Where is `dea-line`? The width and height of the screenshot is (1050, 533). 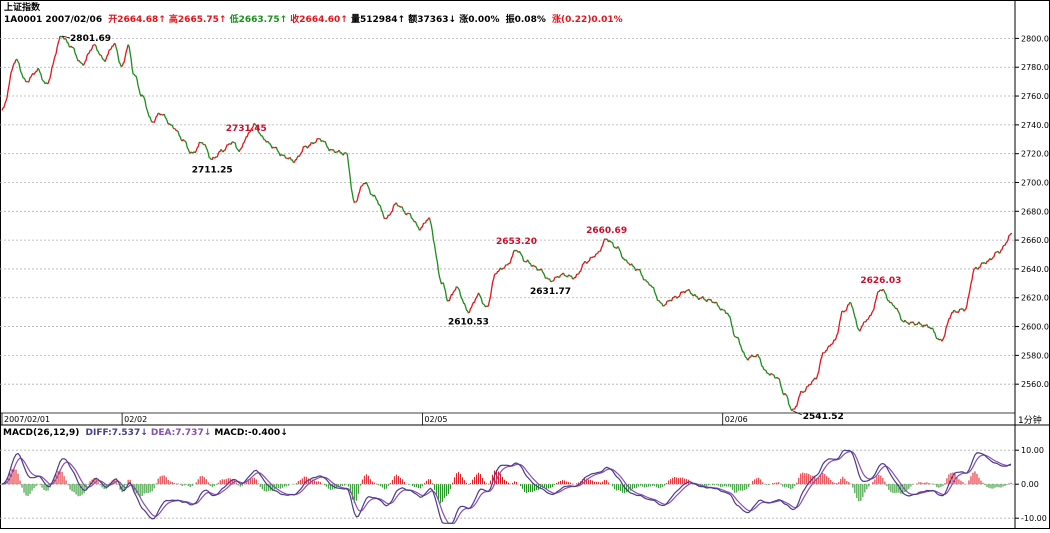
dea-line is located at coordinates (506, 488).